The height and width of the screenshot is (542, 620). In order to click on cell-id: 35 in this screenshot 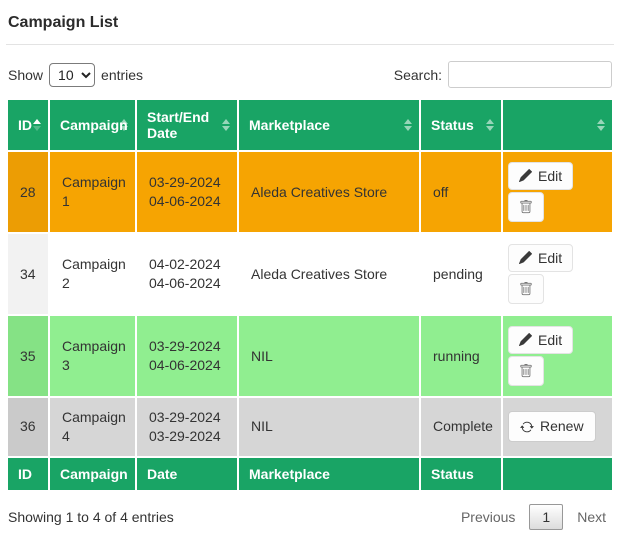, I will do `click(28, 356)`.